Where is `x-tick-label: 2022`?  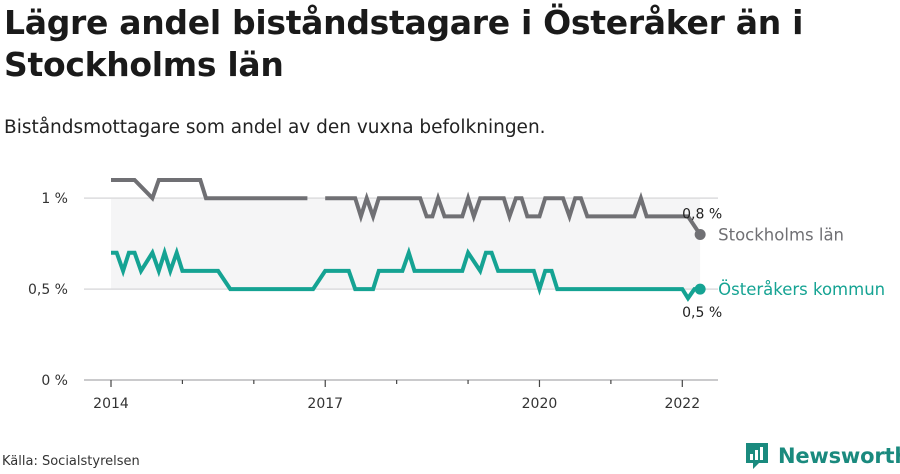
x-tick-label: 2022 is located at coordinates (682, 404).